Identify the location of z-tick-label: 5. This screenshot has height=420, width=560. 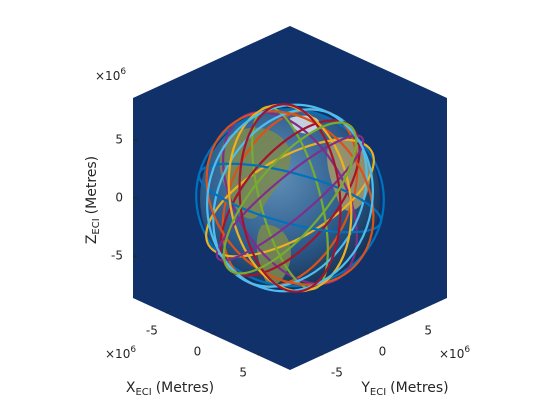
(119, 139).